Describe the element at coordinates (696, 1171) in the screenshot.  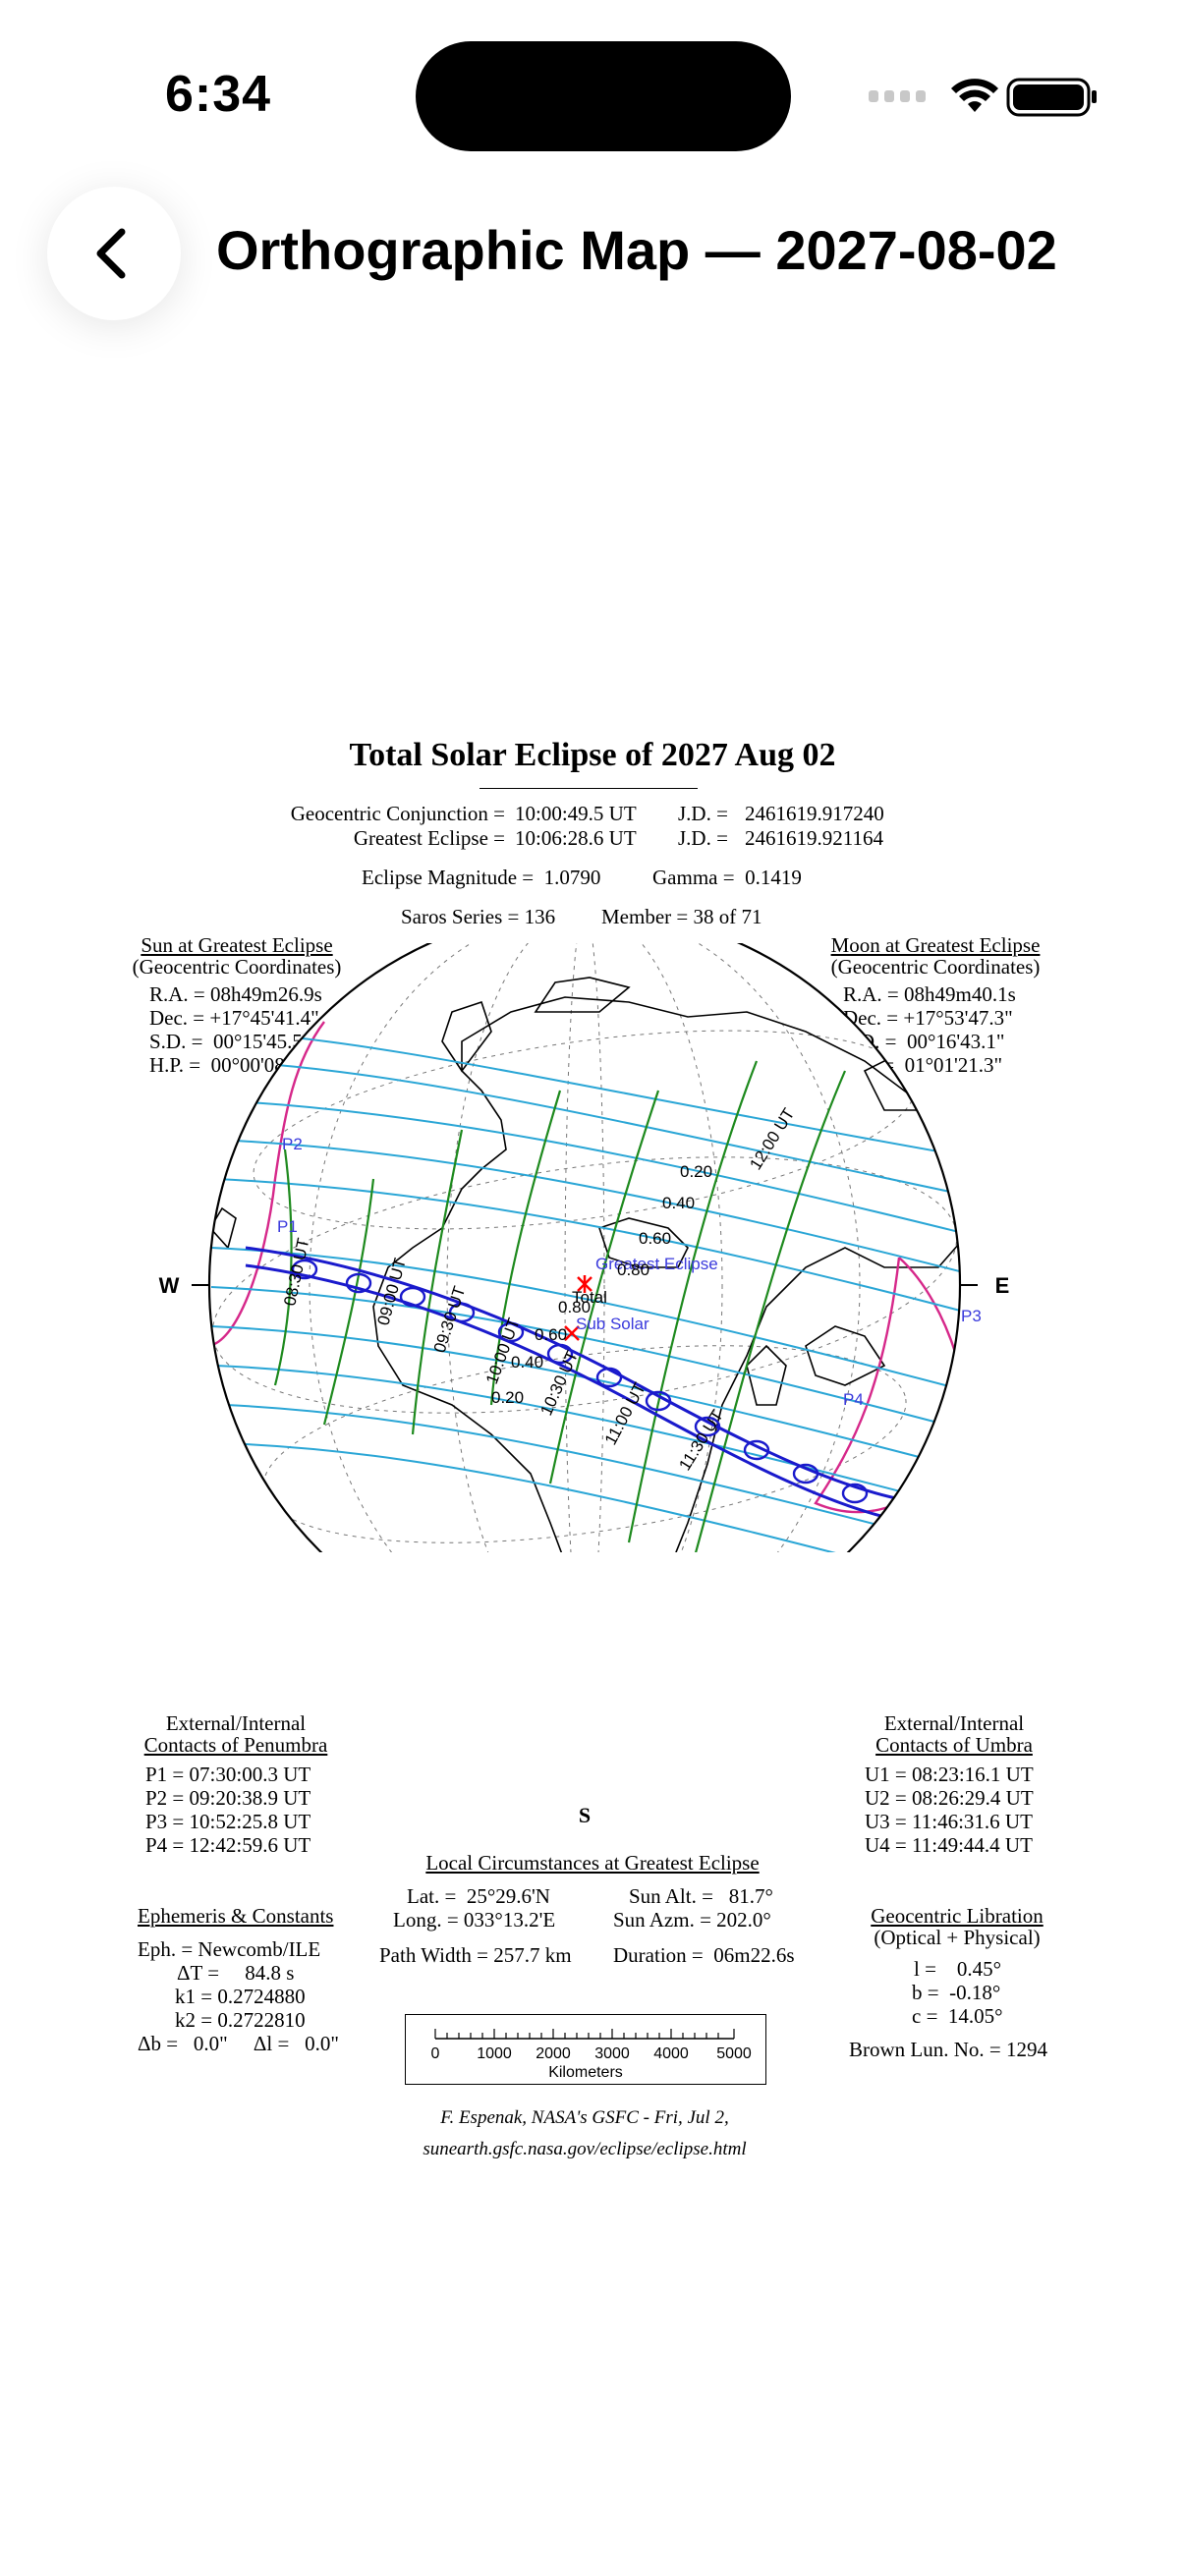
I see `label-mag-020a: 0.20` at that location.